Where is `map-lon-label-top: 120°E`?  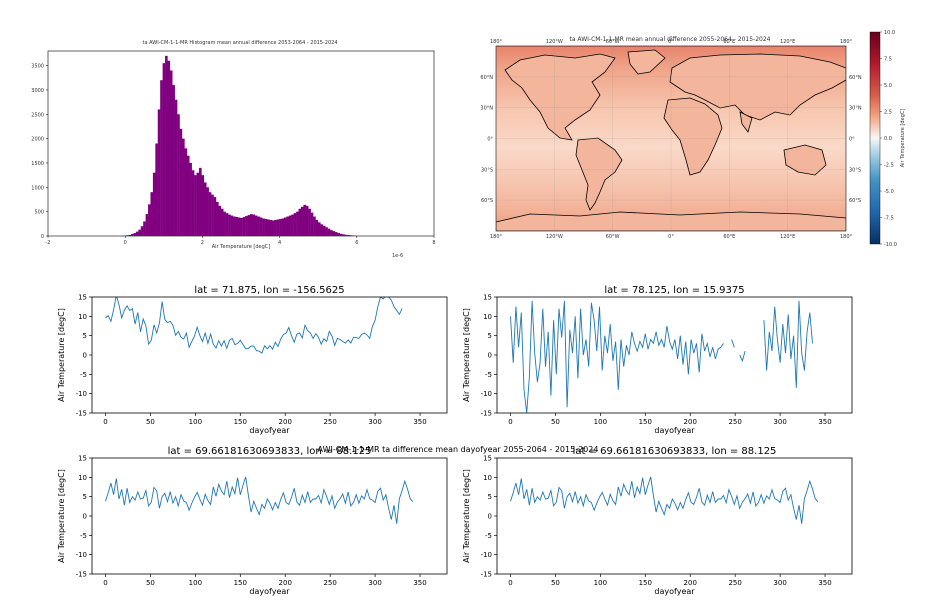 map-lon-label-top: 120°E is located at coordinates (787, 42).